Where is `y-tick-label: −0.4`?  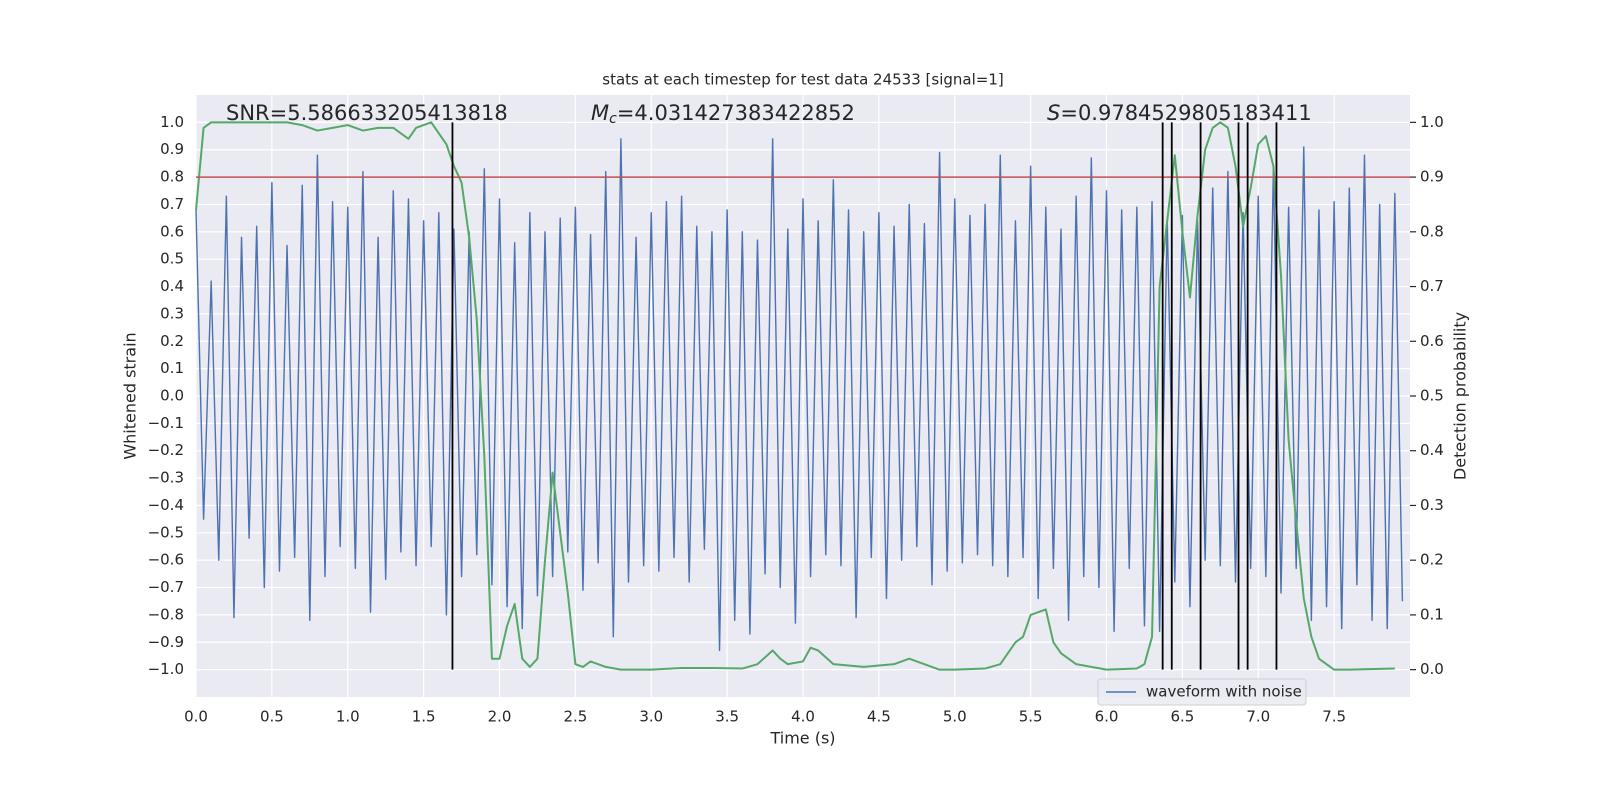 y-tick-label: −0.4 is located at coordinates (166, 505).